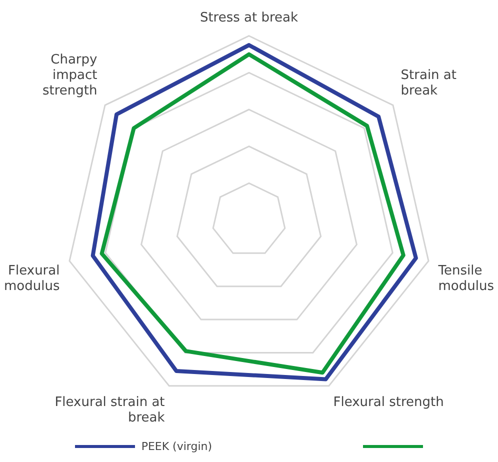 This screenshot has width=498, height=462. What do you see at coordinates (70, 75) in the screenshot?
I see `spoke-label: Charpy impact strength` at bounding box center [70, 75].